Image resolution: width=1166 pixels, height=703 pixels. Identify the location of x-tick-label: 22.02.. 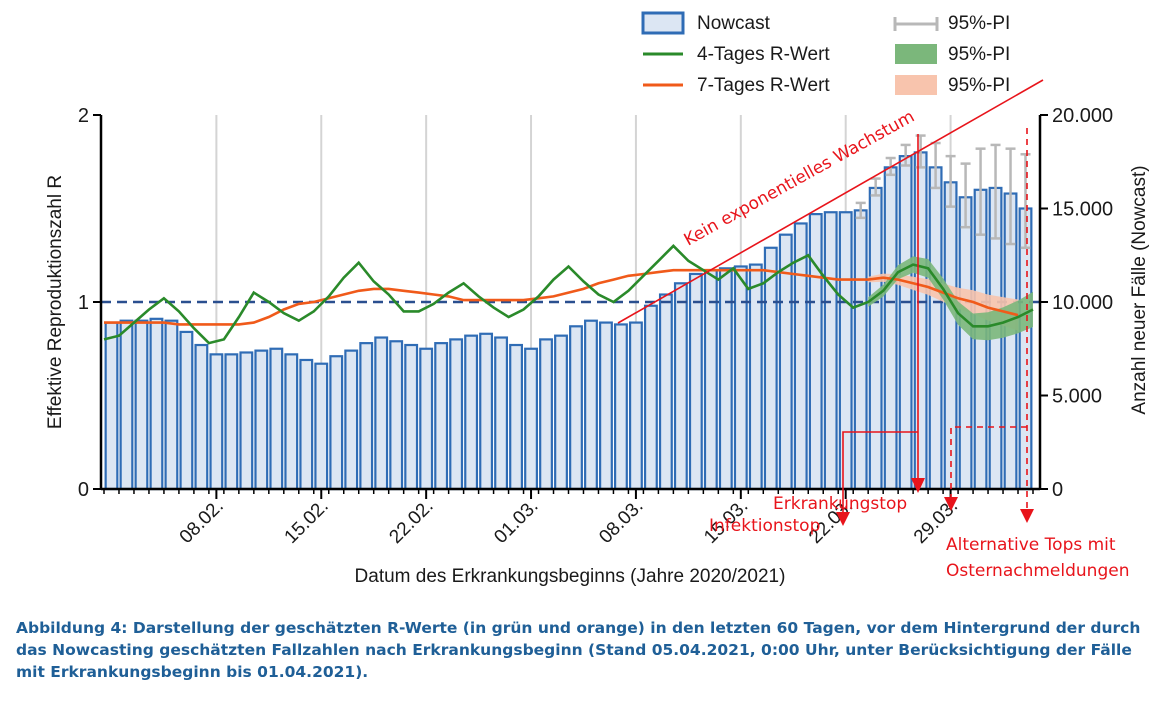
(411, 522).